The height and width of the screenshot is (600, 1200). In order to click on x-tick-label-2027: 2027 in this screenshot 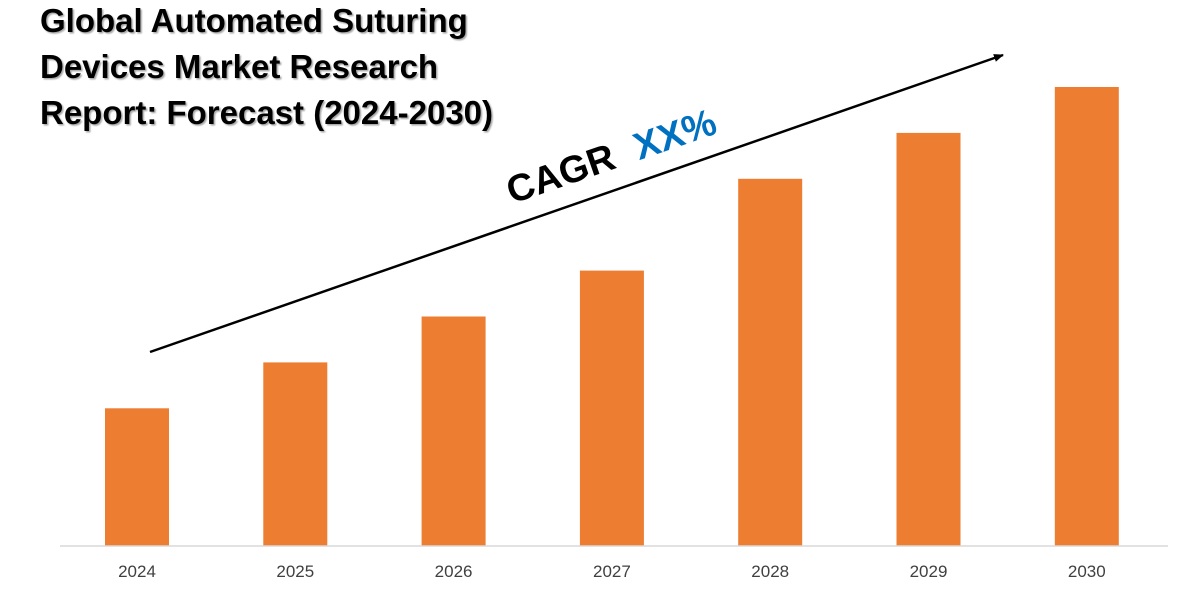, I will do `click(612, 571)`.